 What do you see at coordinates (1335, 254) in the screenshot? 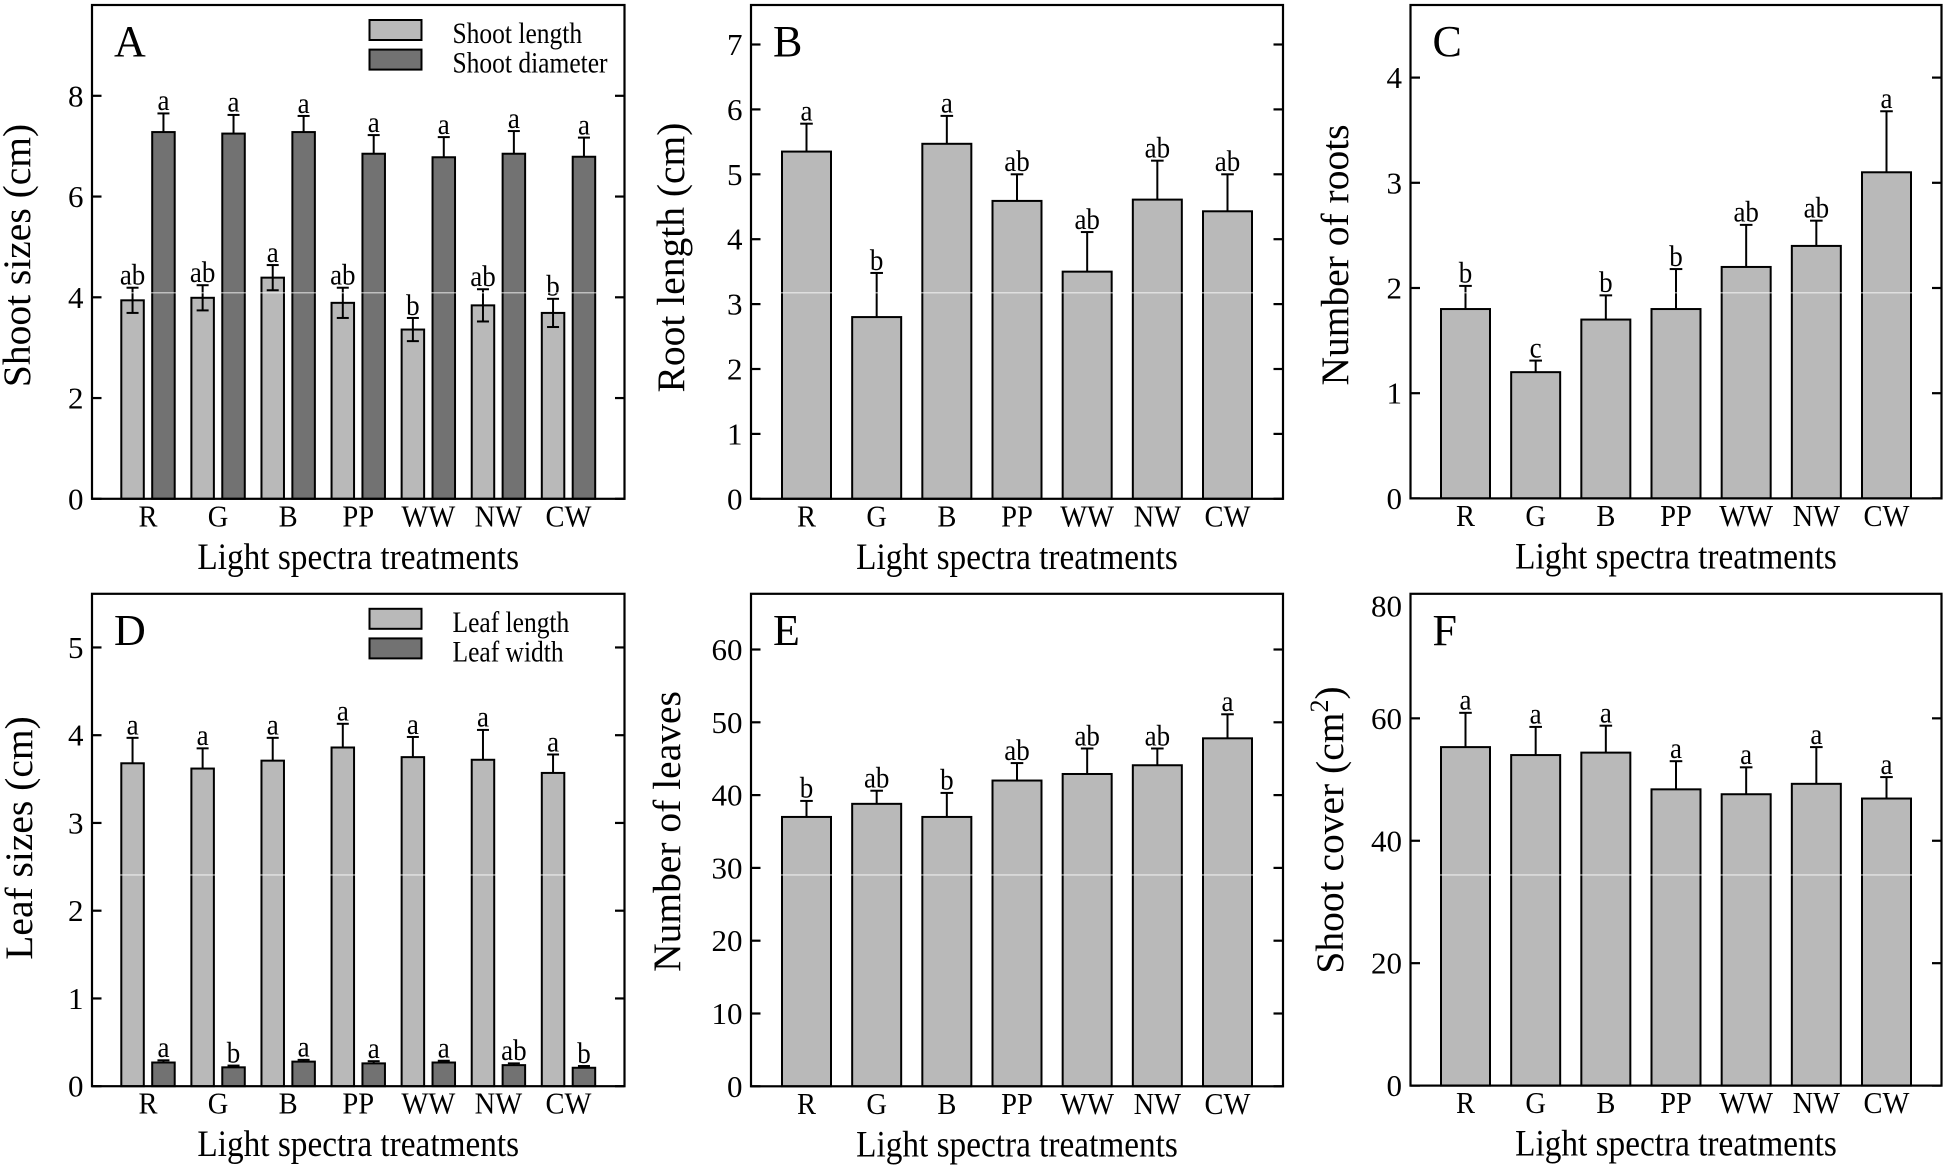
I see `svg-text: Number of roots` at bounding box center [1335, 254].